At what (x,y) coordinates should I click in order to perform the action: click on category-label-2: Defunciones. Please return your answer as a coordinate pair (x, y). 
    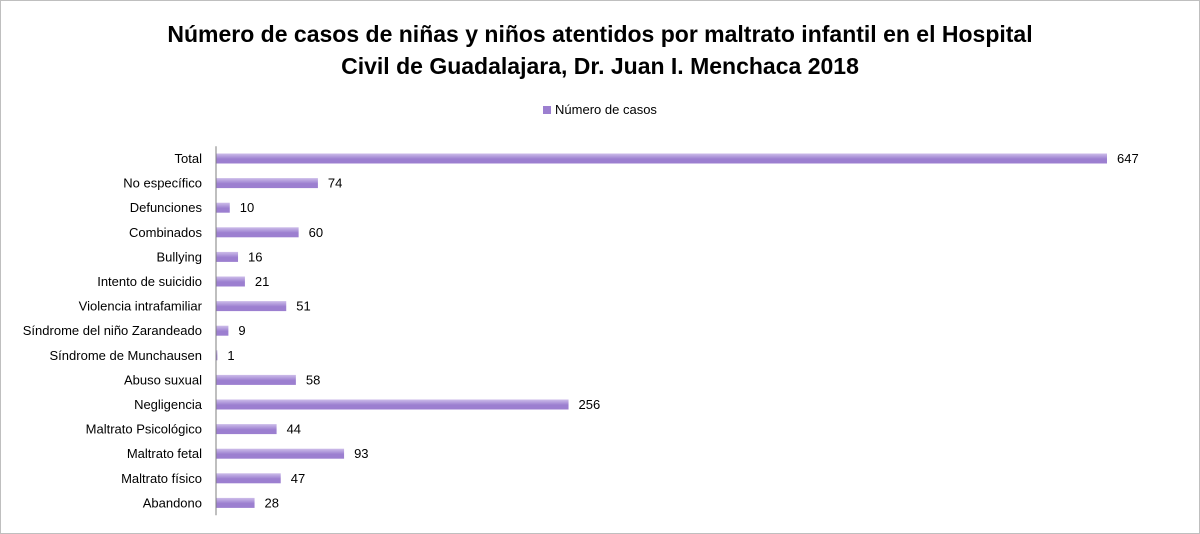
    Looking at the image, I should click on (166, 207).